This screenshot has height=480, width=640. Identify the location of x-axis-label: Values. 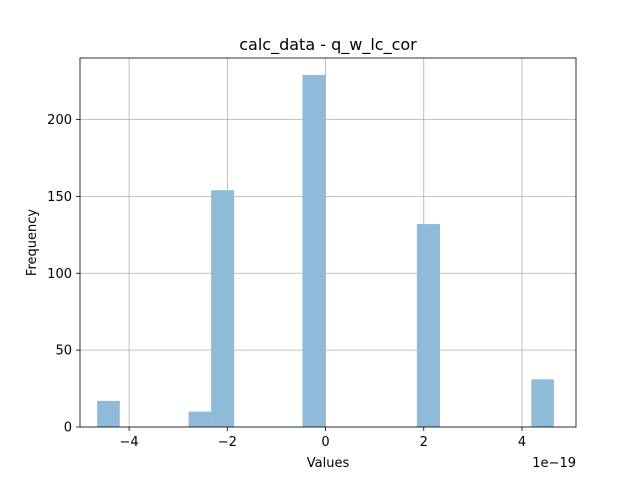
(328, 463).